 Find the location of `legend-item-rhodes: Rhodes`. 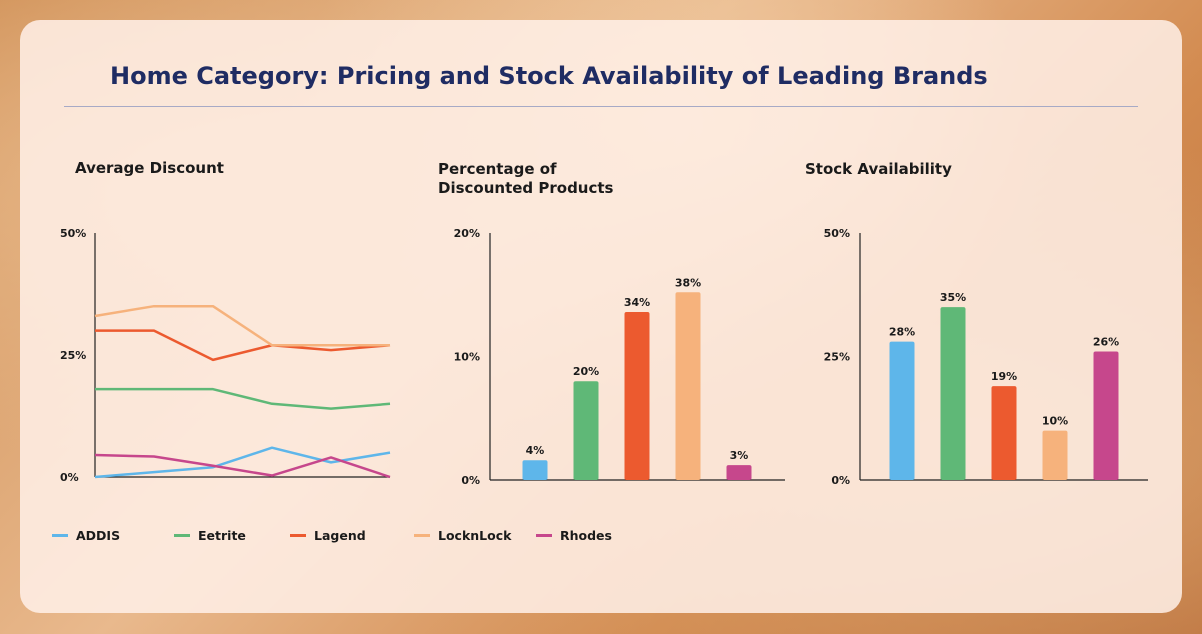

legend-item-rhodes: Rhodes is located at coordinates (574, 535).